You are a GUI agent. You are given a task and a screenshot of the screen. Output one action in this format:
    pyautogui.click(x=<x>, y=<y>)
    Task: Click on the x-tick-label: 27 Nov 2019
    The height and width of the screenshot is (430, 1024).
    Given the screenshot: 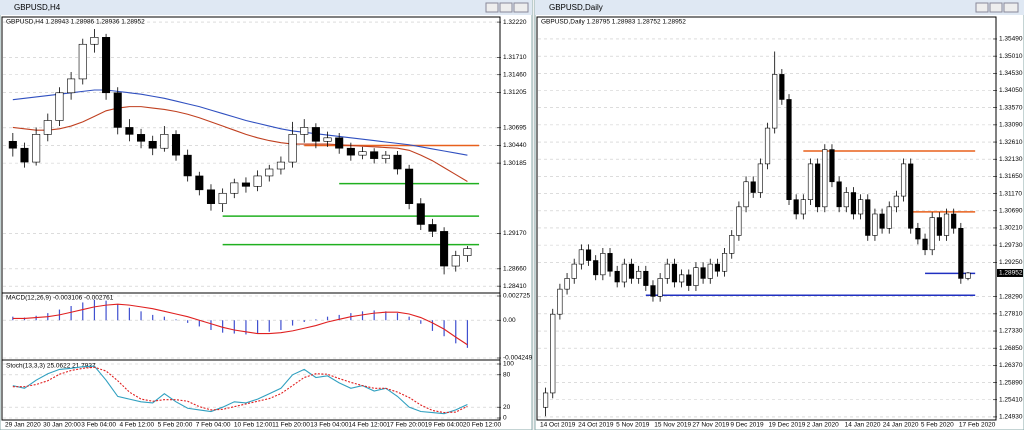 What is the action you would take?
    pyautogui.click(x=710, y=425)
    